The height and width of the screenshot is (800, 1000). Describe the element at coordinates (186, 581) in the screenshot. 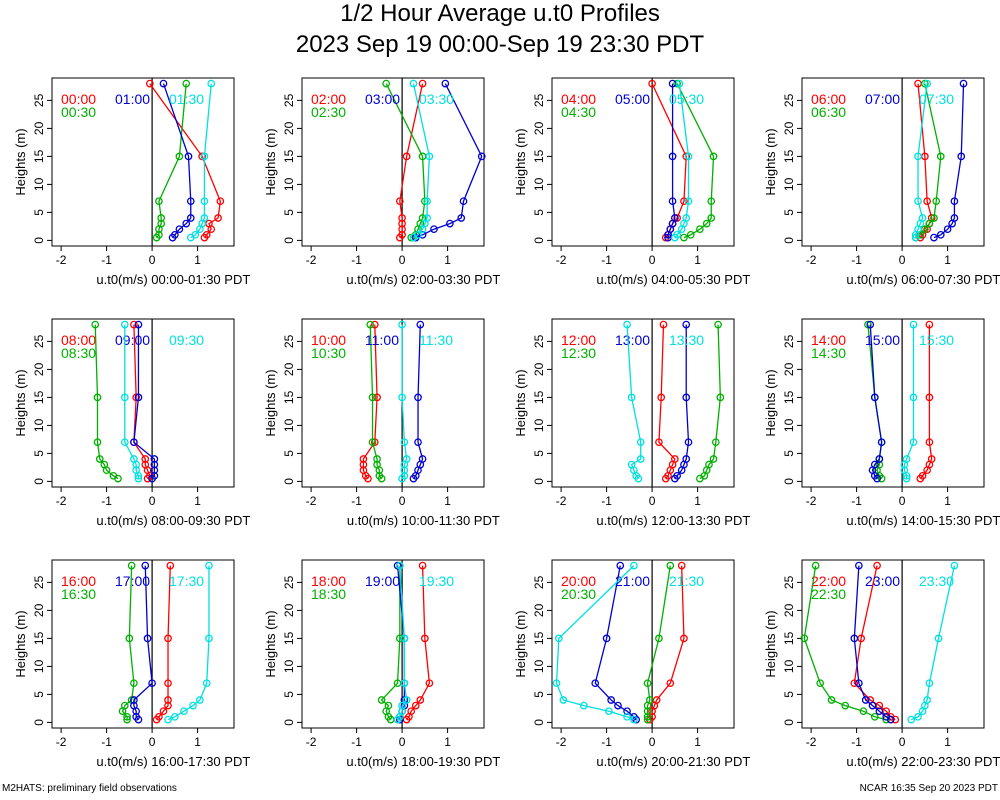

I see `legend-label: 17:30` at that location.